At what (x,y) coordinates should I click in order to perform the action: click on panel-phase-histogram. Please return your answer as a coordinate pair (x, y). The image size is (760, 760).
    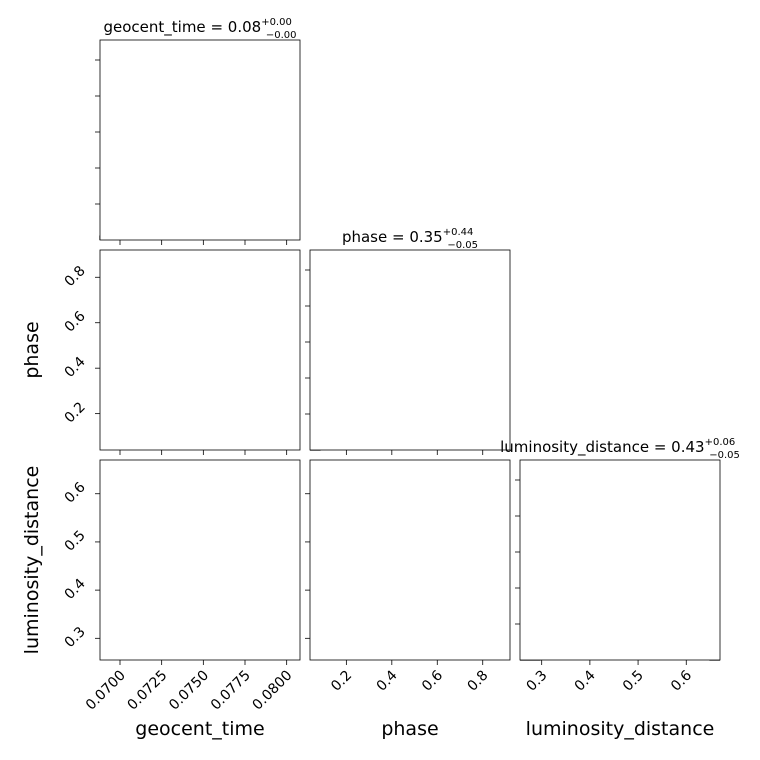
    Looking at the image, I should click on (408, 352).